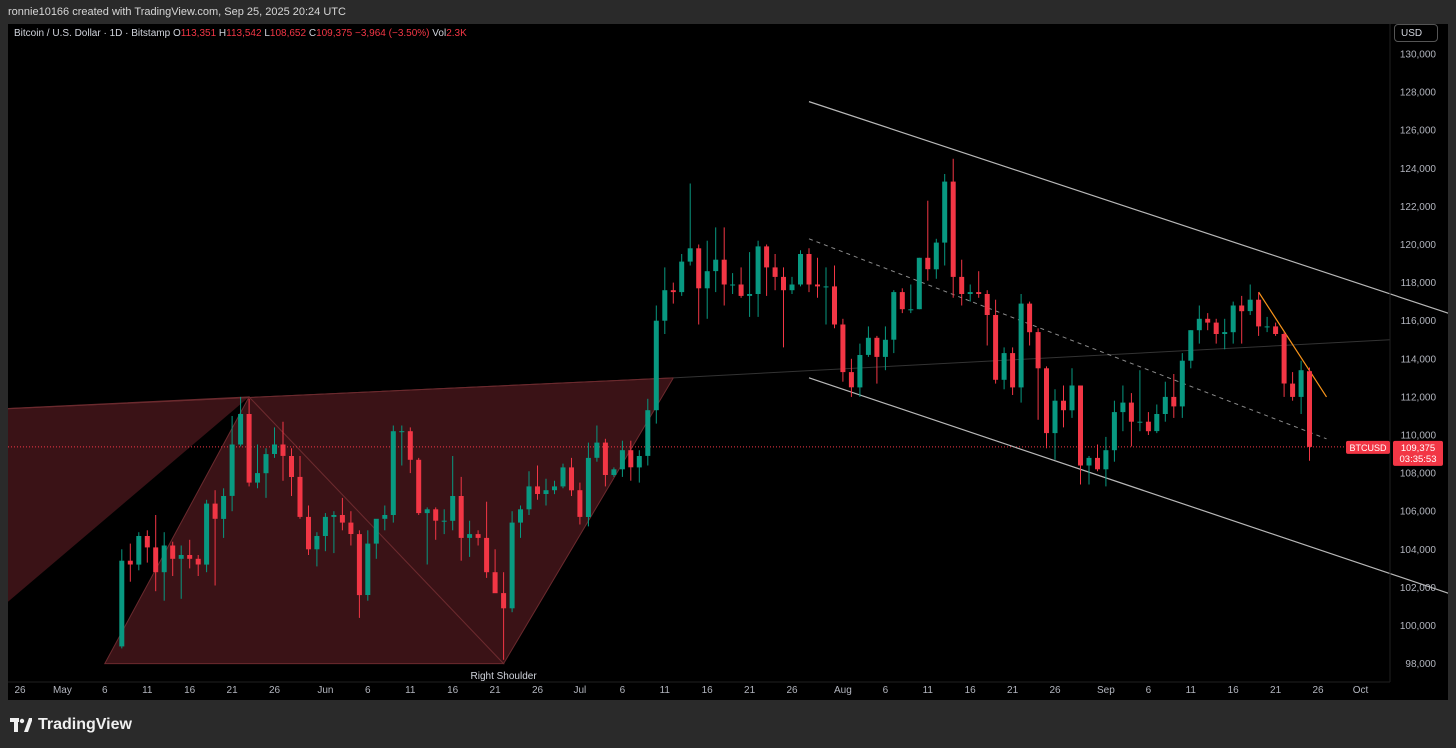 This screenshot has height=748, width=1456. Describe the element at coordinates (728, 724) in the screenshot. I see `bottom-bar: TradingView` at that location.